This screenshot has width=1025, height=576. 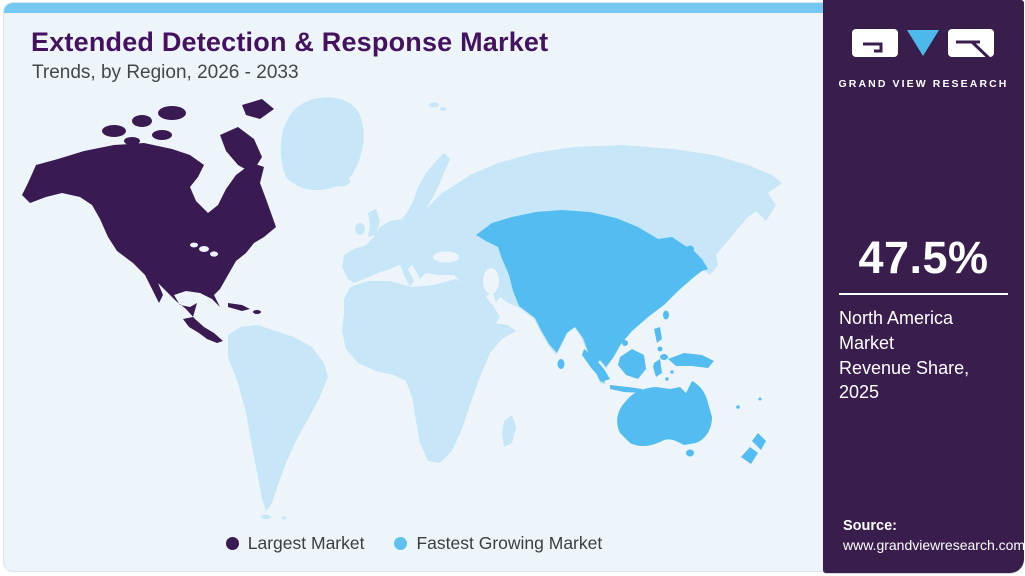 I want to click on stat-label-line1: North America Market, so click(x=896, y=330).